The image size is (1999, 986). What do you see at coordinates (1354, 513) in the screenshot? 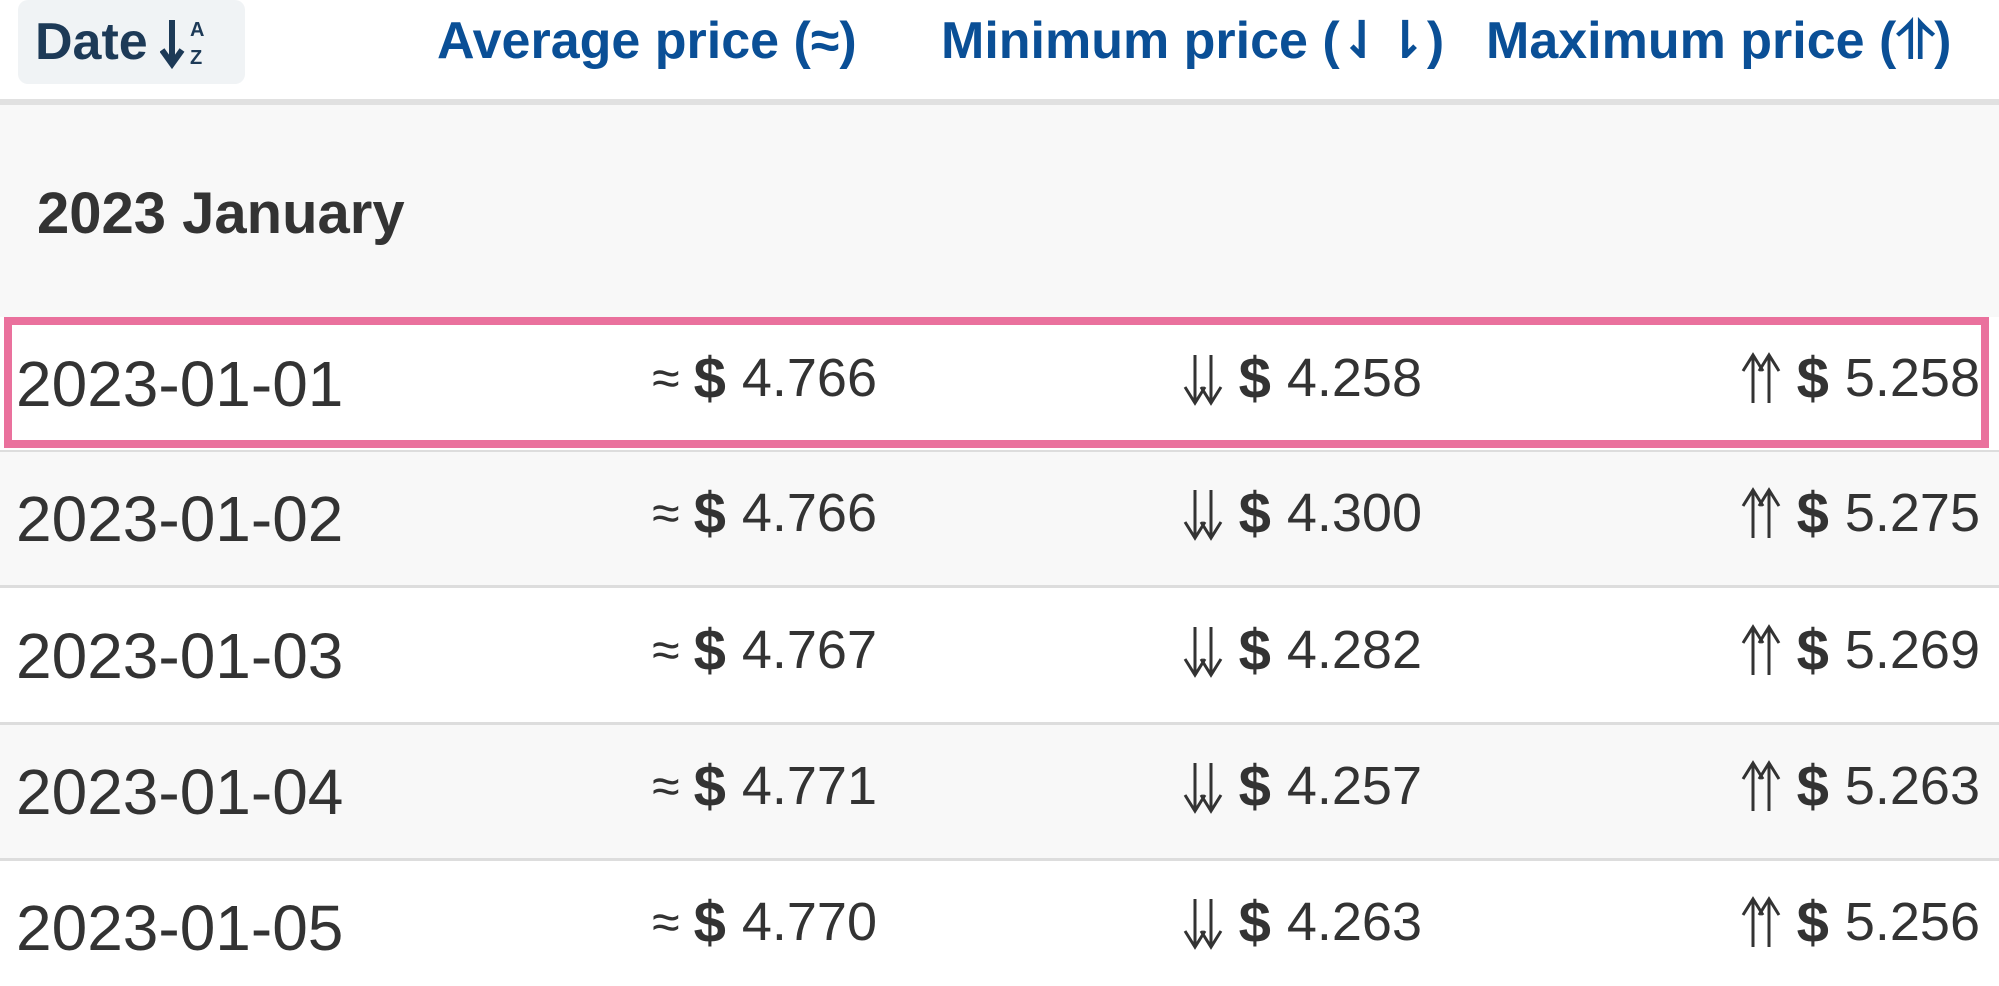
I see `minimum-price-value: 4.300` at bounding box center [1354, 513].